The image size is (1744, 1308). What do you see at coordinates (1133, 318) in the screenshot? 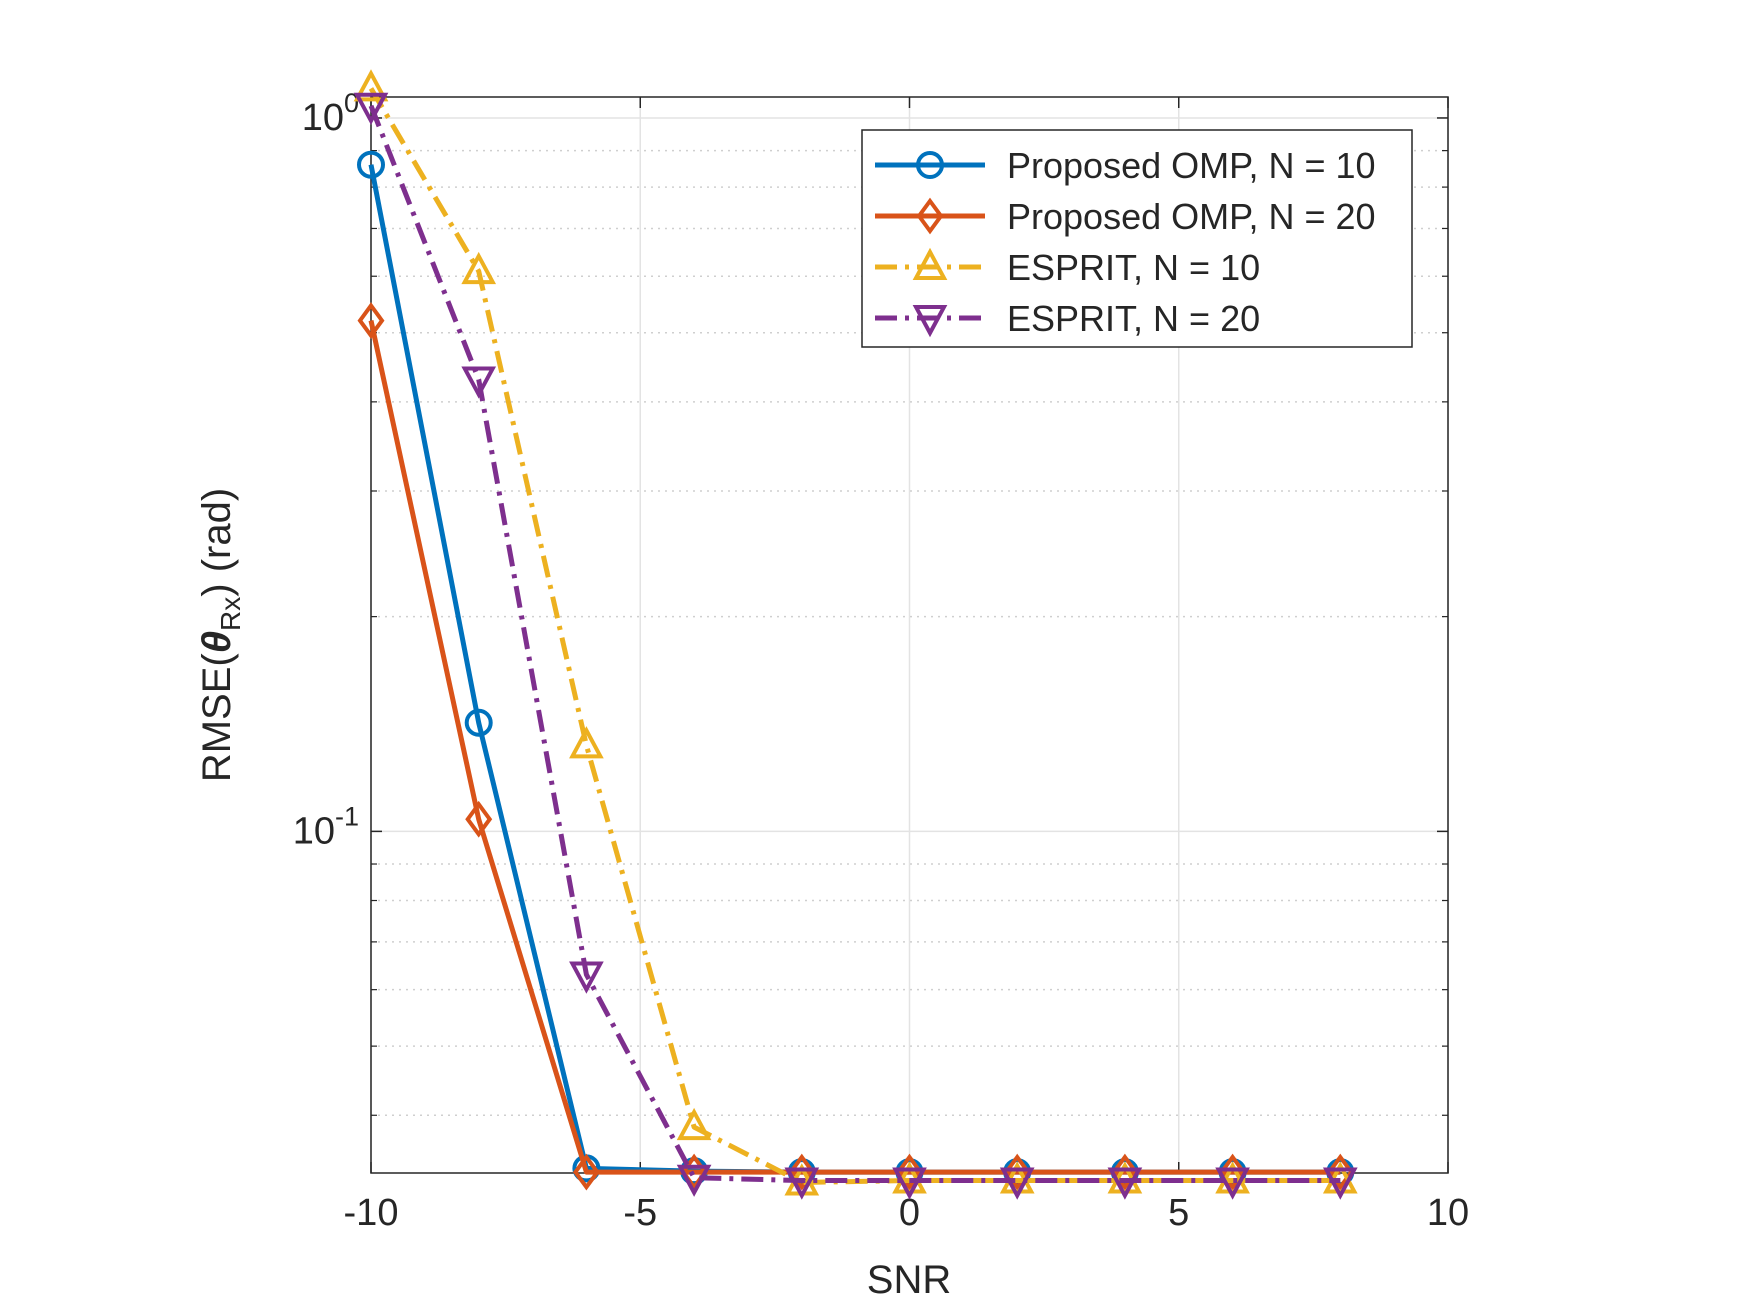
I see `legend-label: ESPRIT, N = 20` at bounding box center [1133, 318].